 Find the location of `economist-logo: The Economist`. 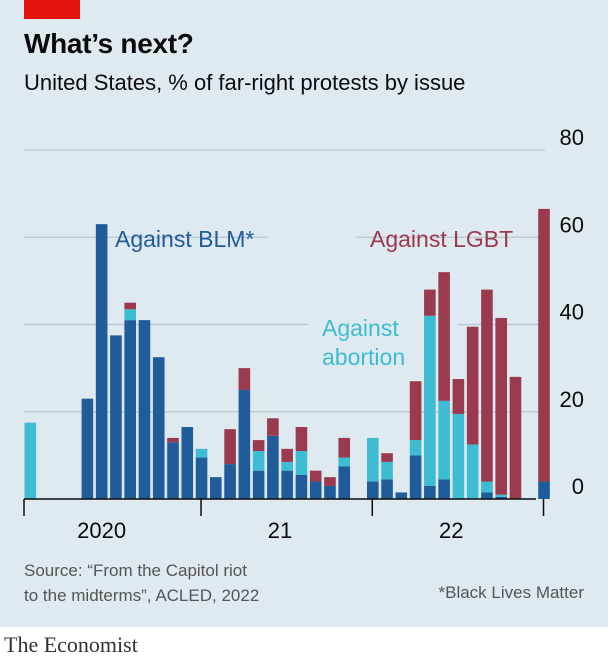

economist-logo: The Economist is located at coordinates (71, 644).